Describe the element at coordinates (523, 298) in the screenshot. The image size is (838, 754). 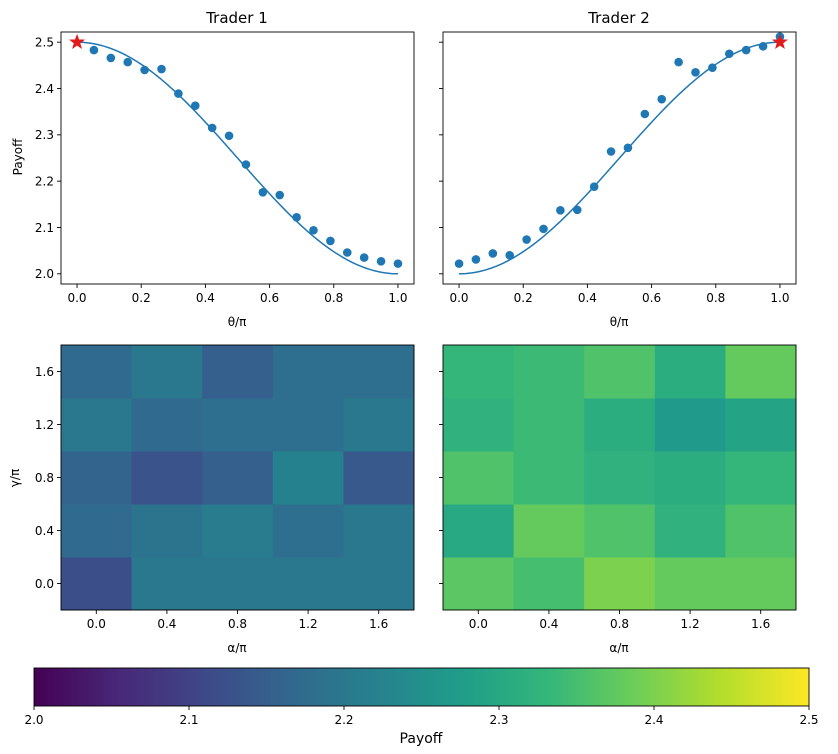
I see `trader2-xtick-label: 0.2` at that location.